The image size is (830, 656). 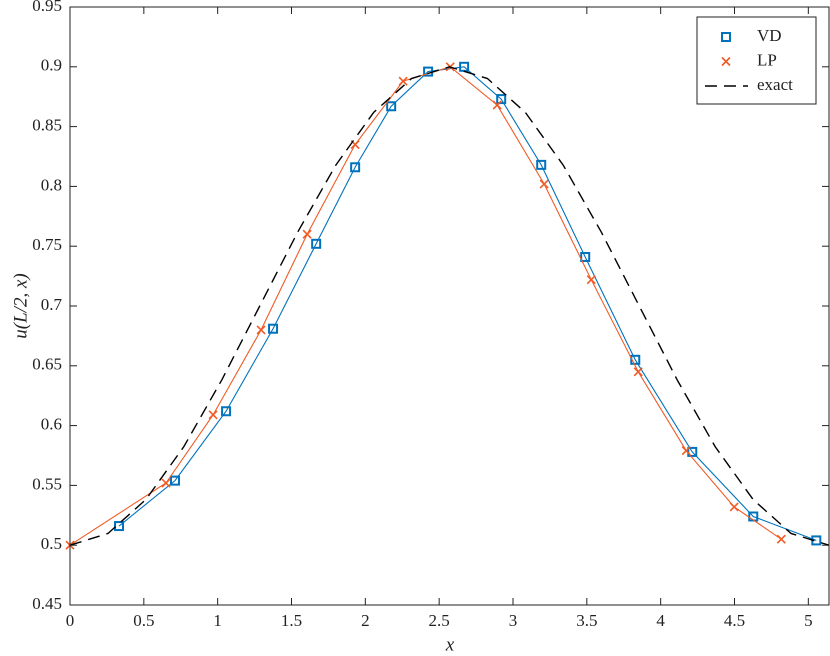 What do you see at coordinates (586, 620) in the screenshot?
I see `x-tick-label: 3.5` at bounding box center [586, 620].